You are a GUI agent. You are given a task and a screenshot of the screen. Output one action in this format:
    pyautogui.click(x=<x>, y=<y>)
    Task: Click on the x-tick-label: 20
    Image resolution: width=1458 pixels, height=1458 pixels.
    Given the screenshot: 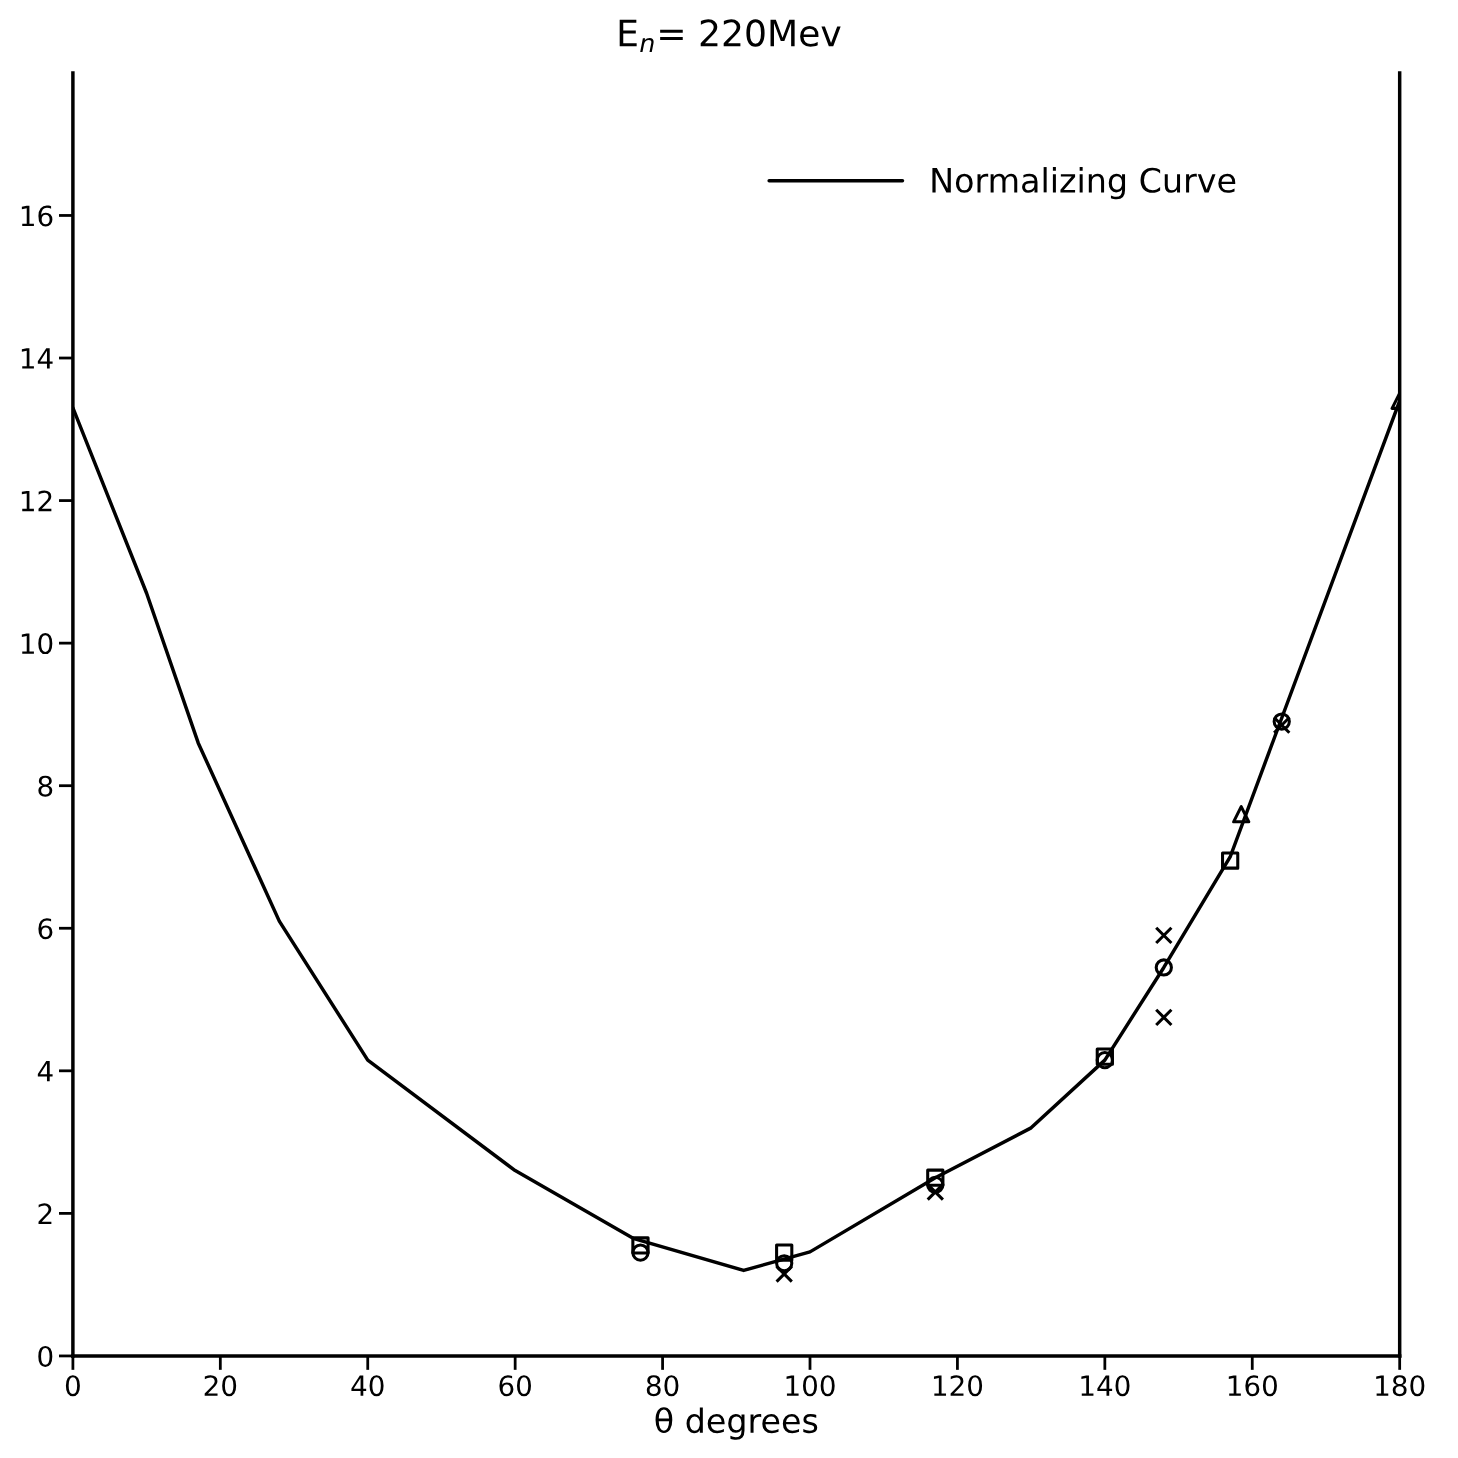 What is the action you would take?
    pyautogui.click(x=220, y=1386)
    